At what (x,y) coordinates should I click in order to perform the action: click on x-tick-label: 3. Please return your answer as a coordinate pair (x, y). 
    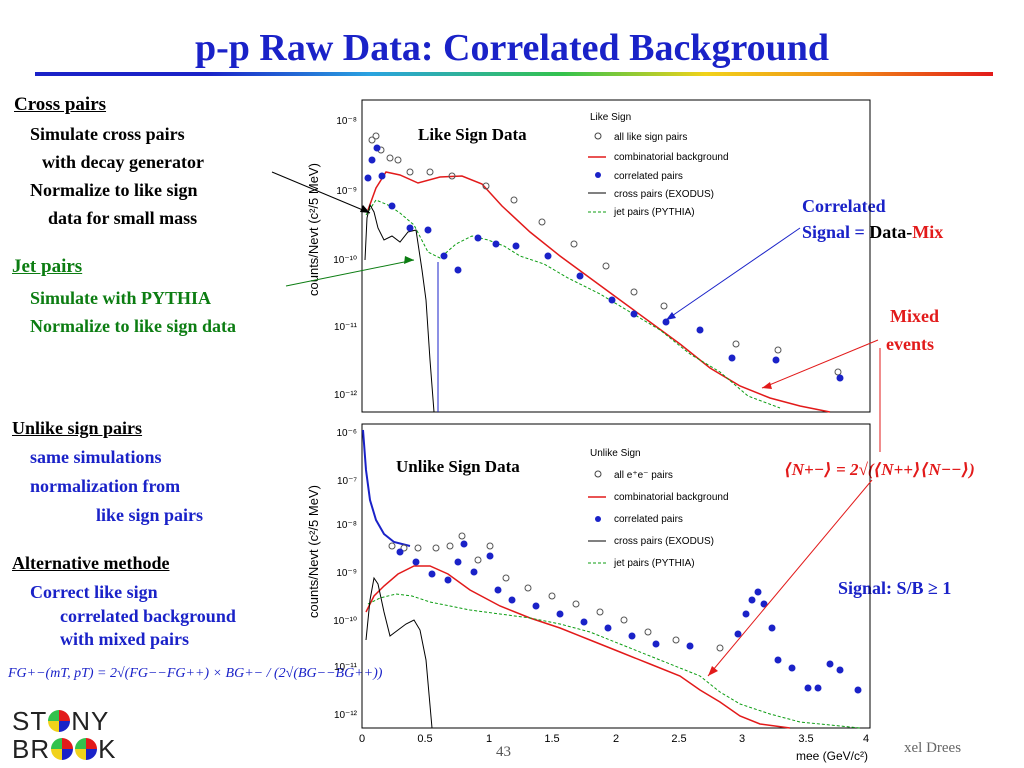
    Looking at the image, I should click on (742, 739).